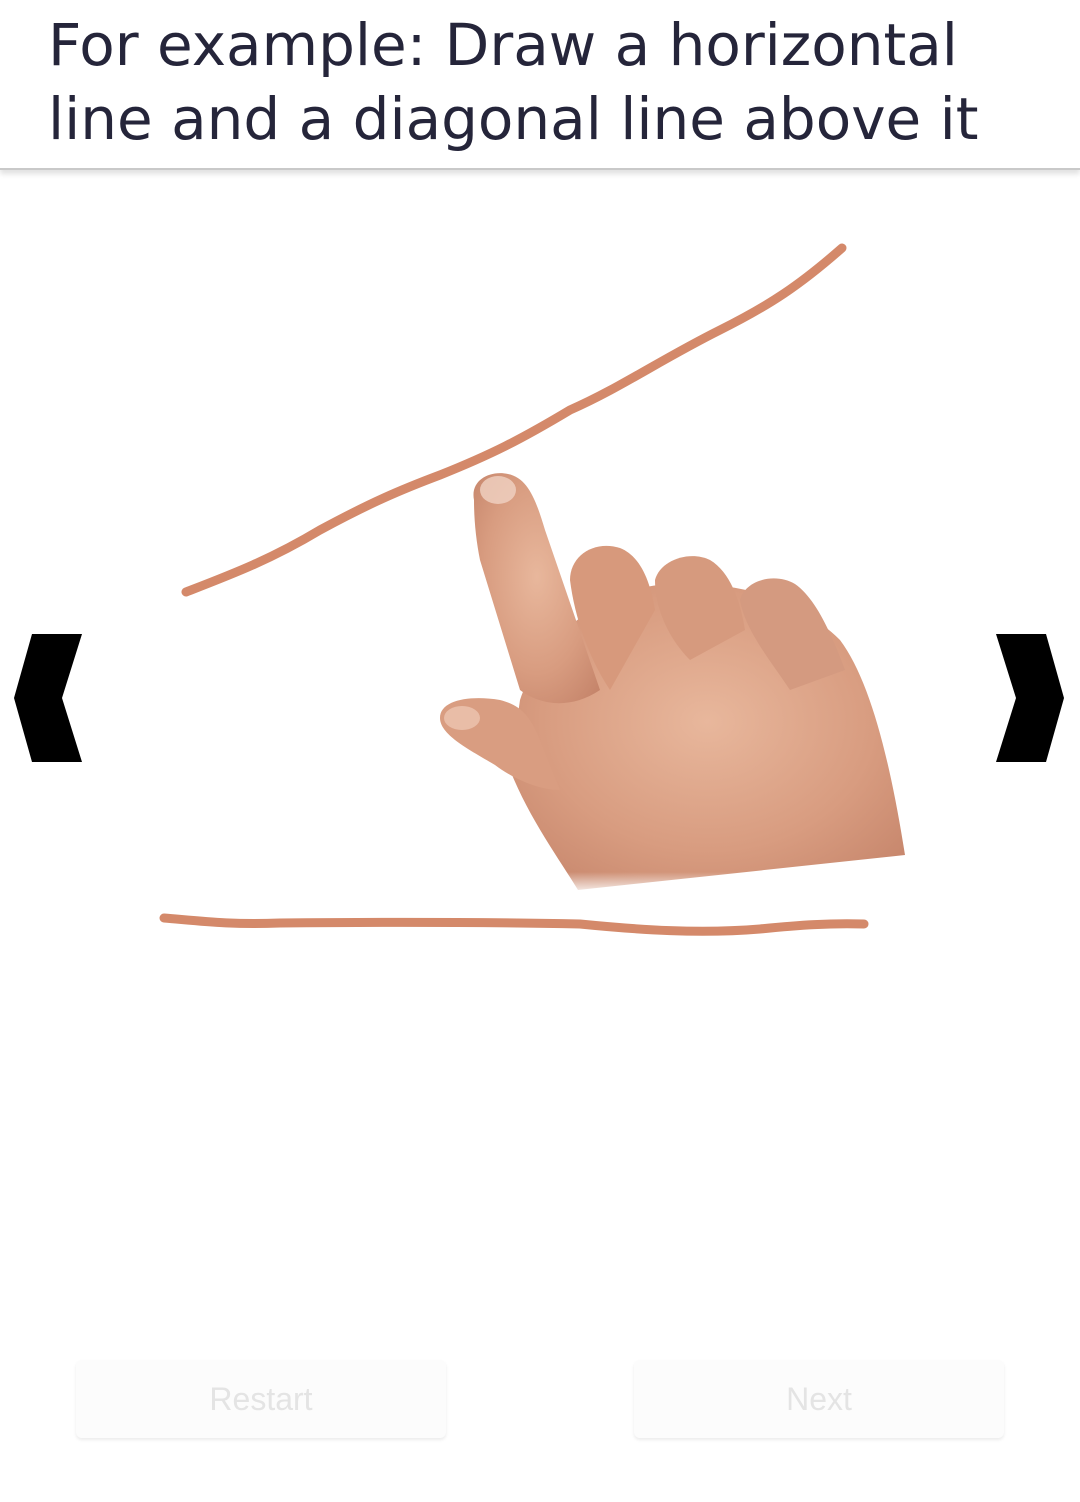 This screenshot has width=1080, height=1502. I want to click on diagonal-line-stroke, so click(514, 420).